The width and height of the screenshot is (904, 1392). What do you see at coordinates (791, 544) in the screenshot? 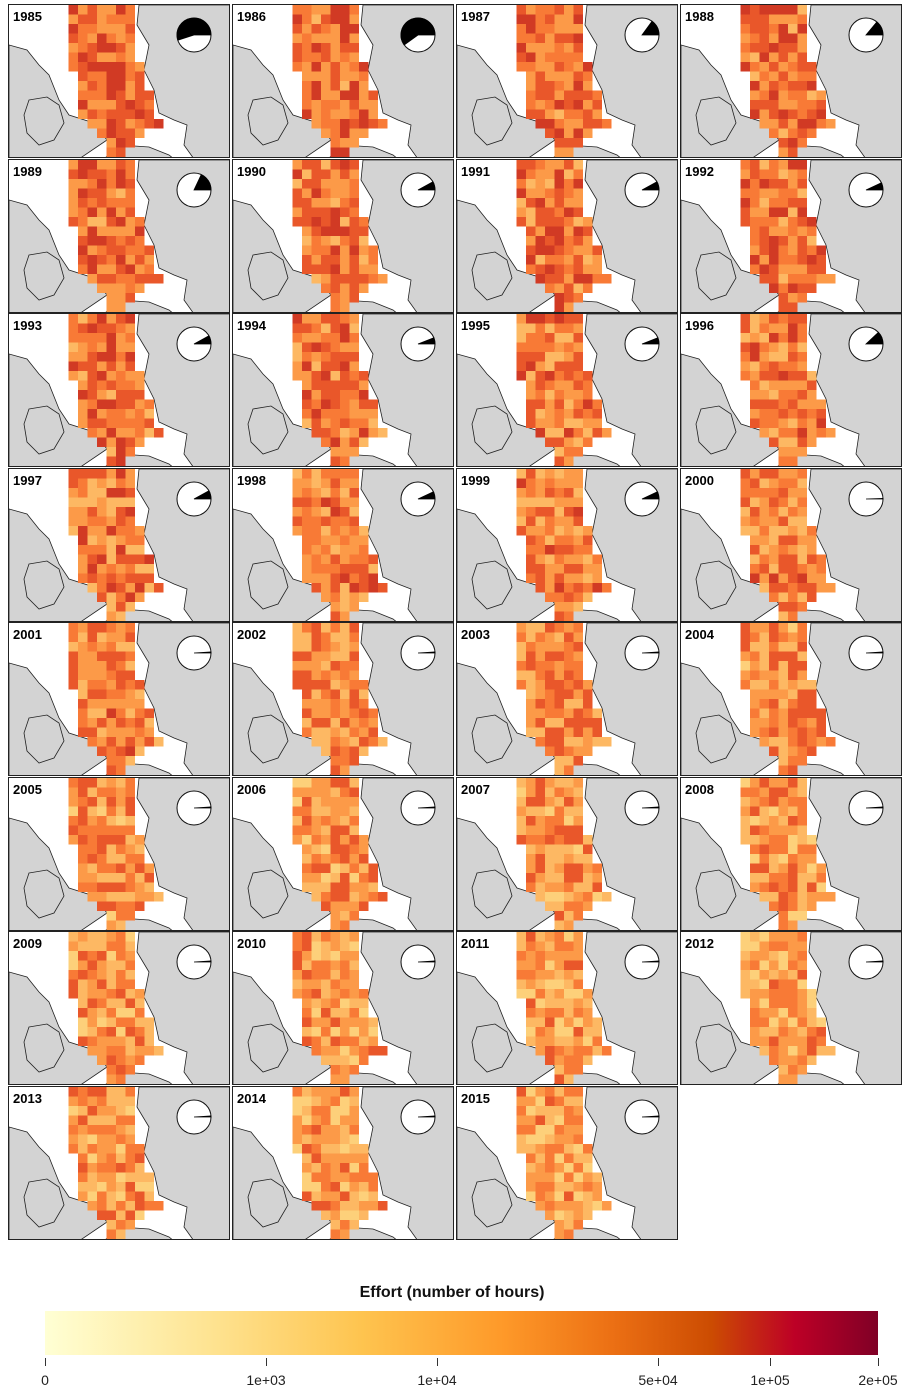
I see `map-panel-2000: 2000` at bounding box center [791, 544].